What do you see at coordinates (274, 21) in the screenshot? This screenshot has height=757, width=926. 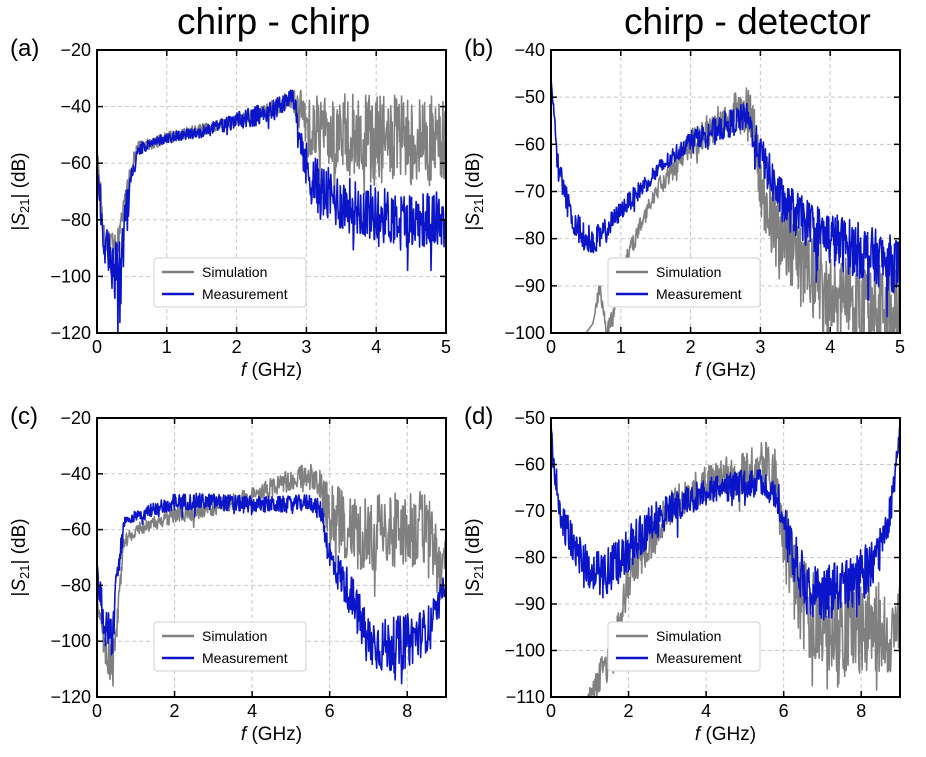 I see `column-title-chirp-chirp: chirp - chirp` at bounding box center [274, 21].